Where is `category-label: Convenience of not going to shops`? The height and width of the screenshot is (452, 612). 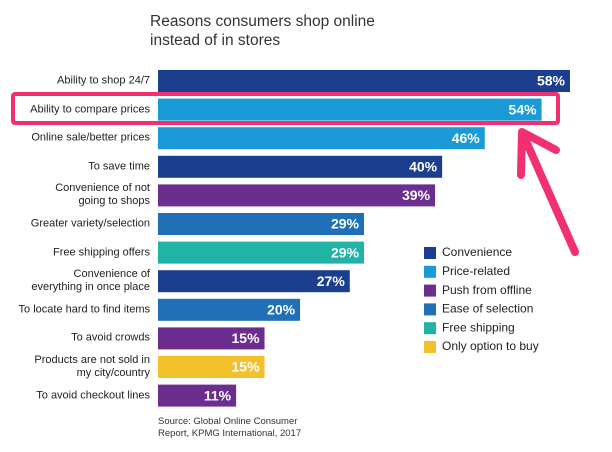 category-label: Convenience of not going to shops is located at coordinates (102, 195).